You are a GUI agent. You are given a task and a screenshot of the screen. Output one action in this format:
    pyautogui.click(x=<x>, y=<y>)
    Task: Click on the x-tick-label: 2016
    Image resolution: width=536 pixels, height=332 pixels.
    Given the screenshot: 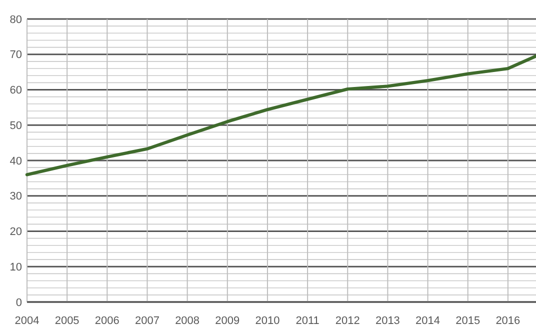 What is the action you would take?
    pyautogui.click(x=508, y=321)
    